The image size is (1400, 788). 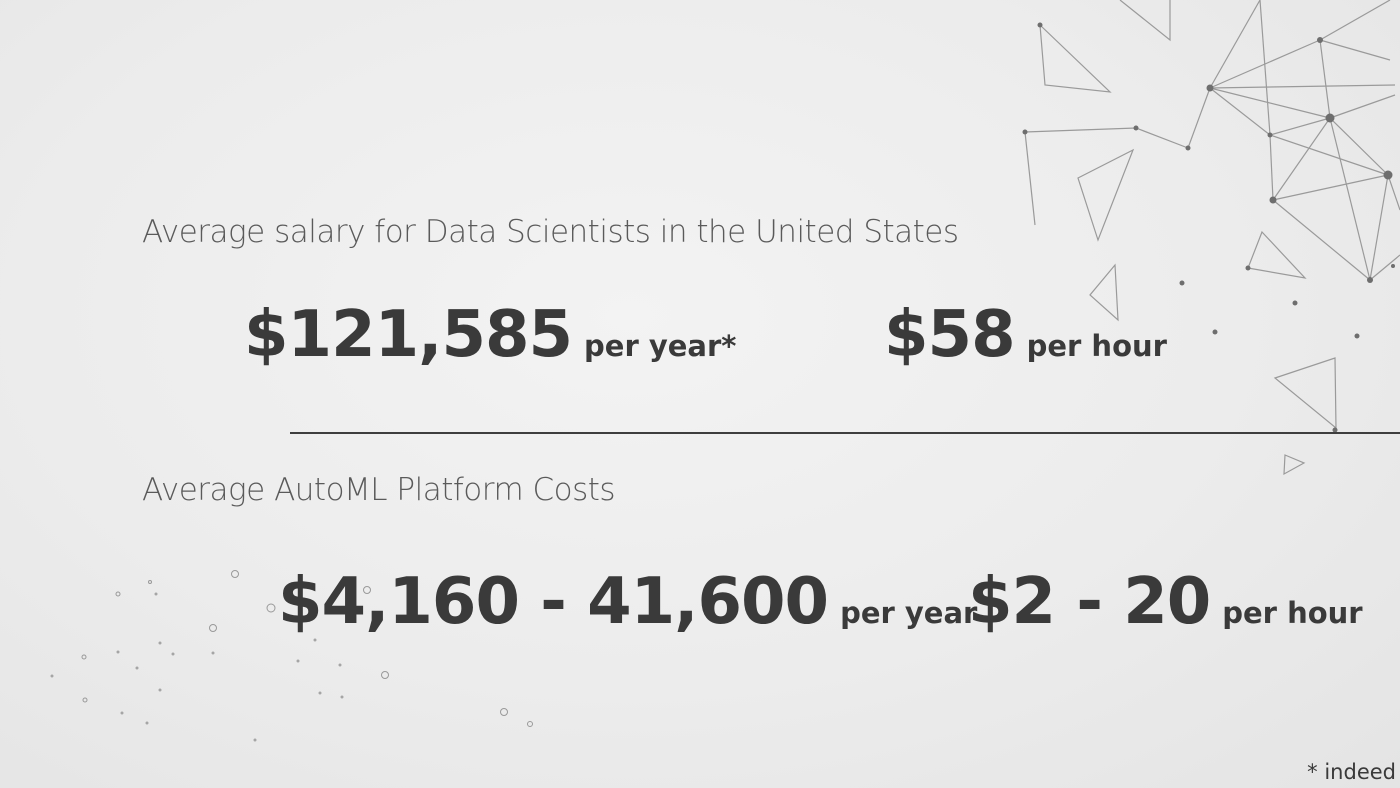 What do you see at coordinates (660, 346) in the screenshot?
I see `salary-per-year-unit: per year*` at bounding box center [660, 346].